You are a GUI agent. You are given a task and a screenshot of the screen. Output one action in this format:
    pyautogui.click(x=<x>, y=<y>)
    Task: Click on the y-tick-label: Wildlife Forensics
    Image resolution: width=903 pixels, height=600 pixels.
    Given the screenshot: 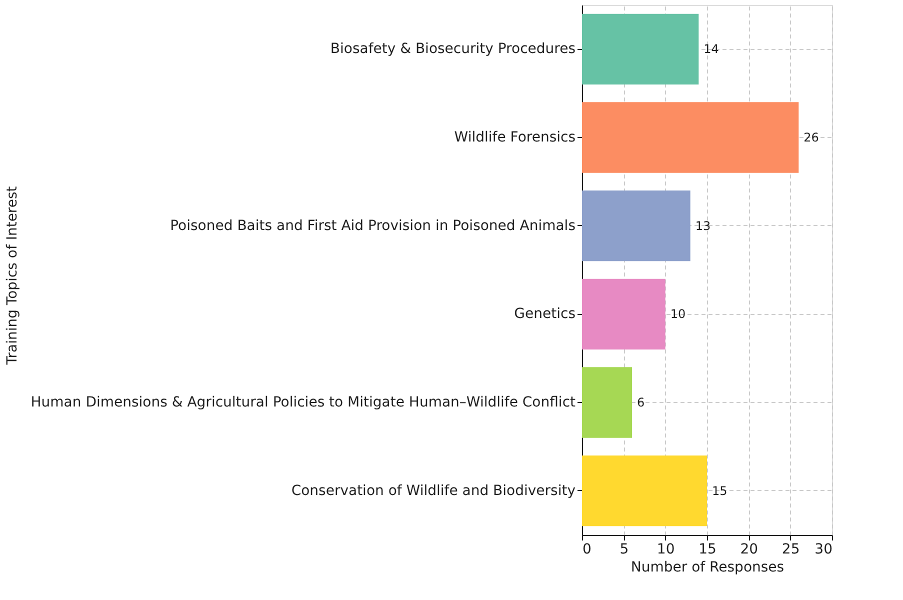 What is the action you would take?
    pyautogui.click(x=515, y=138)
    